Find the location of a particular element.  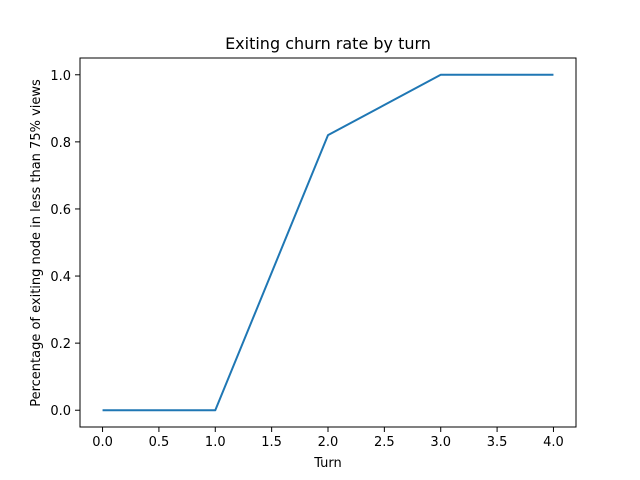

y-tick-label: 0.2 is located at coordinates (60, 344).